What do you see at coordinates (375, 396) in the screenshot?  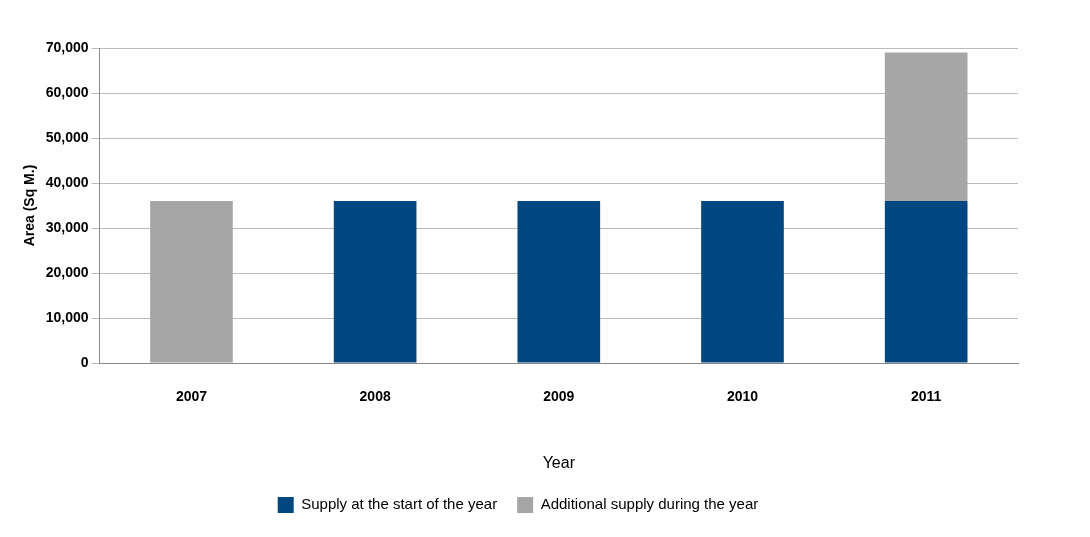 I see `x-tick-label: 2008` at bounding box center [375, 396].